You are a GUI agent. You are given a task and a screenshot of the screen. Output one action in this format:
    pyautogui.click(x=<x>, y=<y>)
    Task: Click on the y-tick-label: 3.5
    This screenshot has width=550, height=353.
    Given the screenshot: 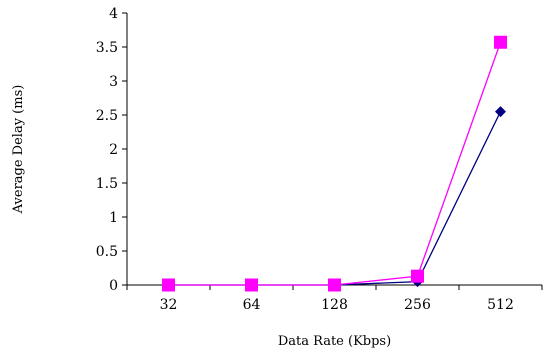 What is the action you would take?
    pyautogui.click(x=107, y=48)
    